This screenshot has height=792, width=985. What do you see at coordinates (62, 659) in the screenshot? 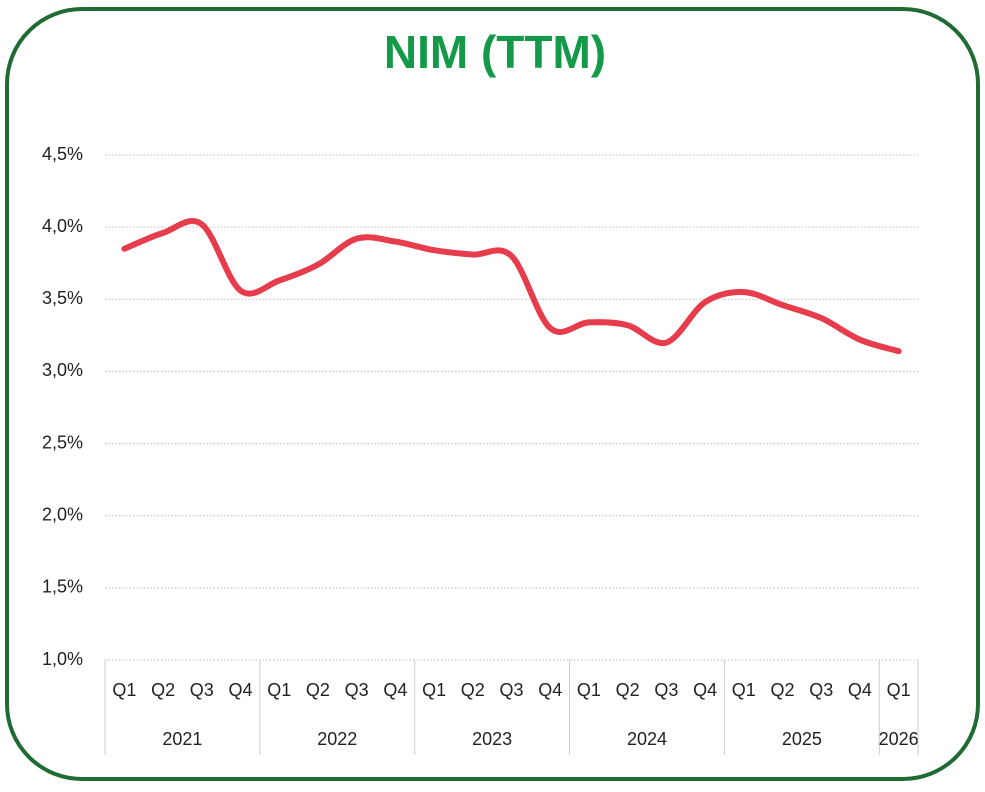
I see `y-tick-label: 1,0%` at bounding box center [62, 659].